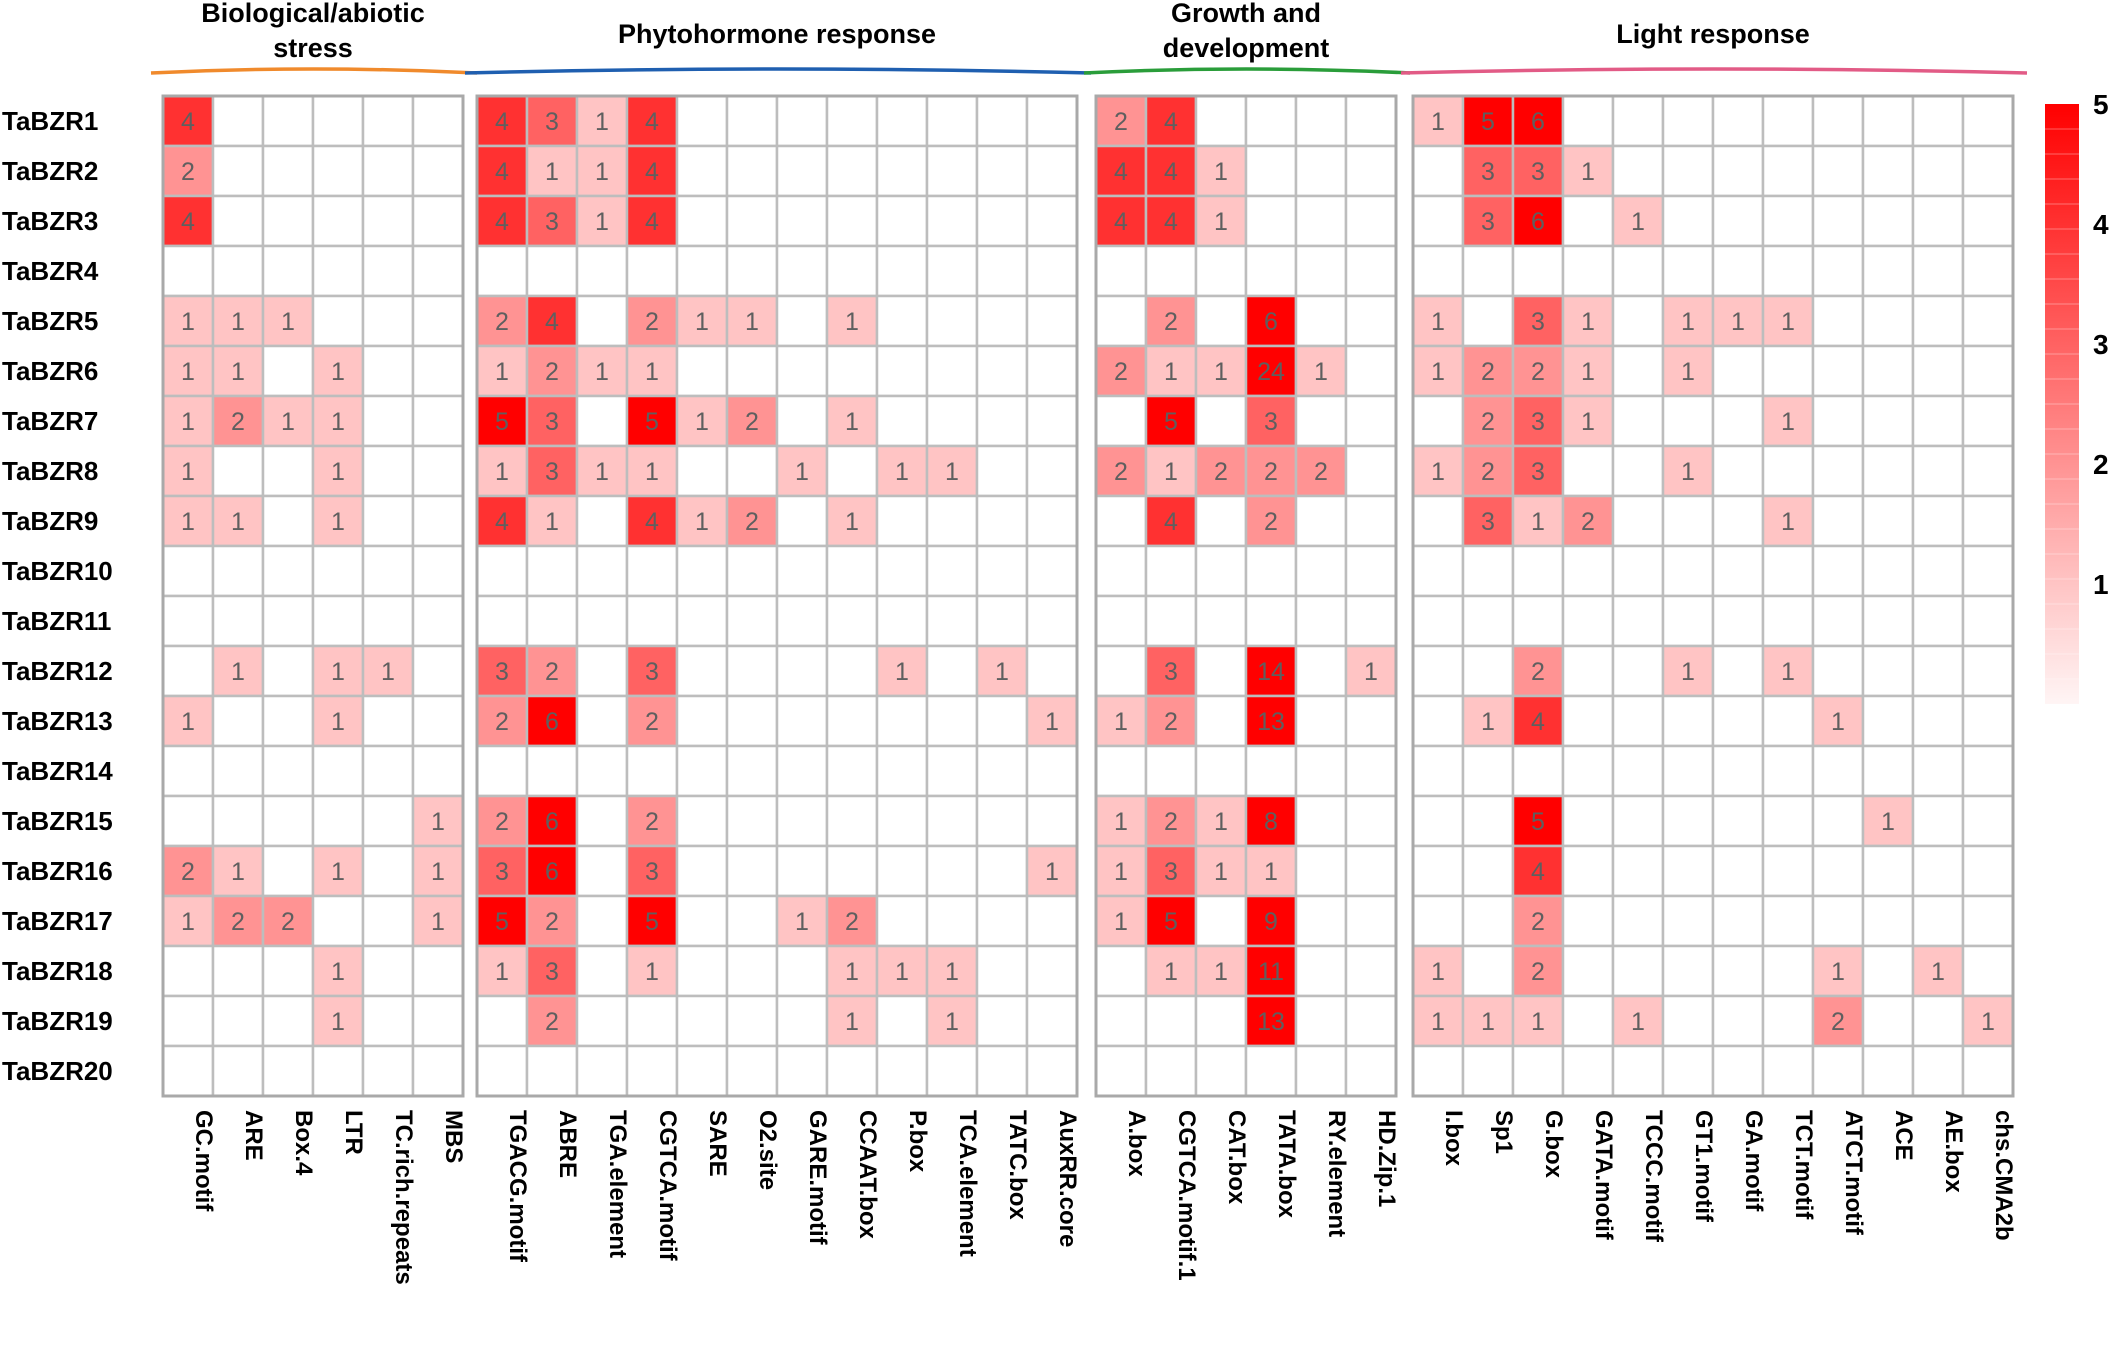 This screenshot has width=2125, height=1352. Describe the element at coordinates (667, 1186) in the screenshot. I see `column-label: CGTCA.motif` at that location.